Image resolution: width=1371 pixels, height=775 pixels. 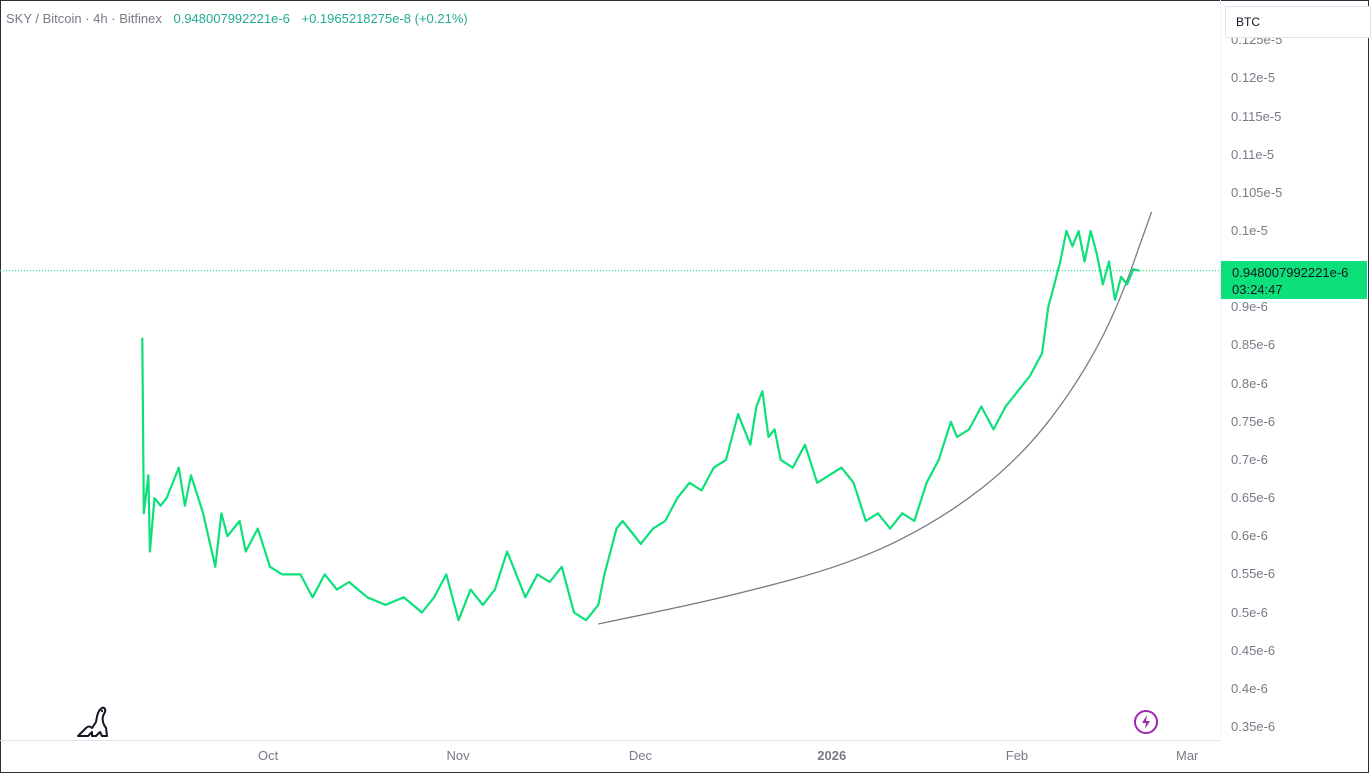 I want to click on legend-last-value: 0.948007992221e-6, so click(x=231, y=18).